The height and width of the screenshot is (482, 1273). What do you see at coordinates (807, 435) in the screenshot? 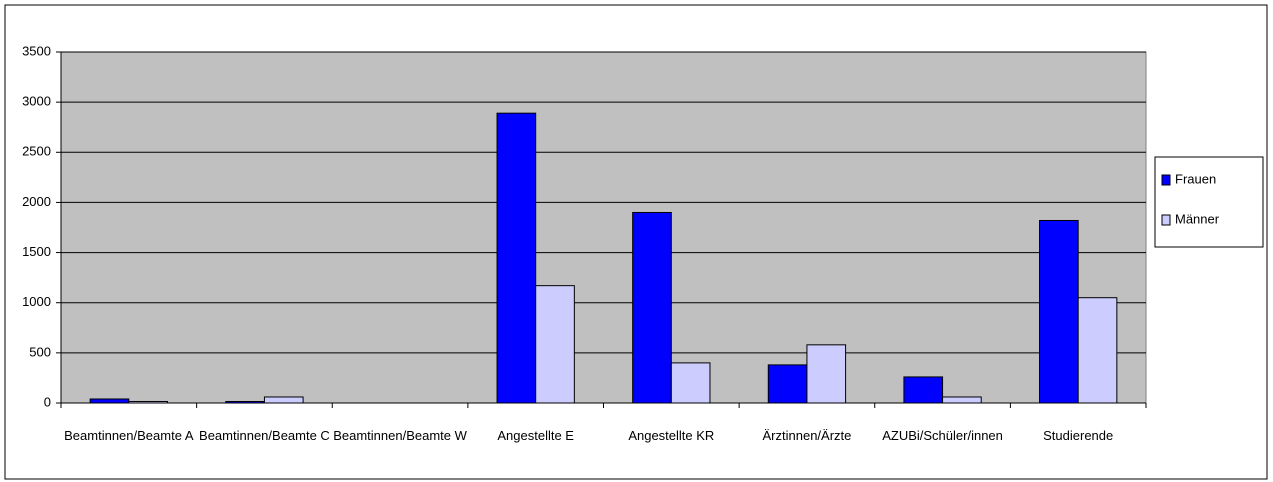
I see `x-tick-label: Ärztinnen/Ärzte` at bounding box center [807, 435].